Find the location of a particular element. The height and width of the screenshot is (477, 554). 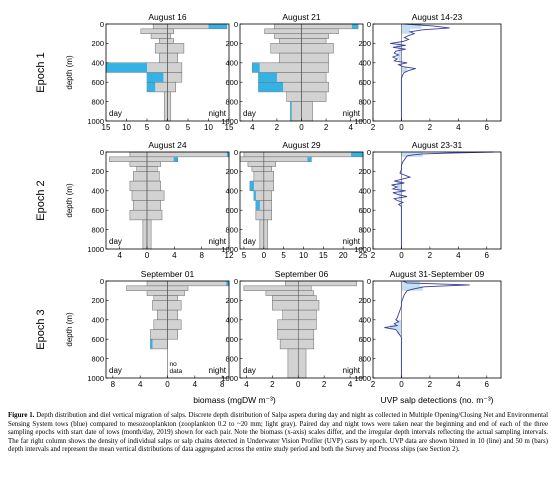

no-data-label: no data is located at coordinates (176, 368).